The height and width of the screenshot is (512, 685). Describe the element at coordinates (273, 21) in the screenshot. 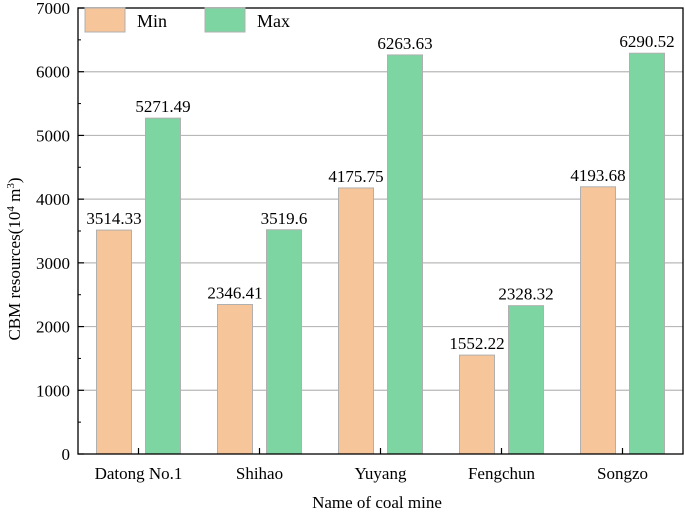

I see `legend-label-max: Max` at that location.